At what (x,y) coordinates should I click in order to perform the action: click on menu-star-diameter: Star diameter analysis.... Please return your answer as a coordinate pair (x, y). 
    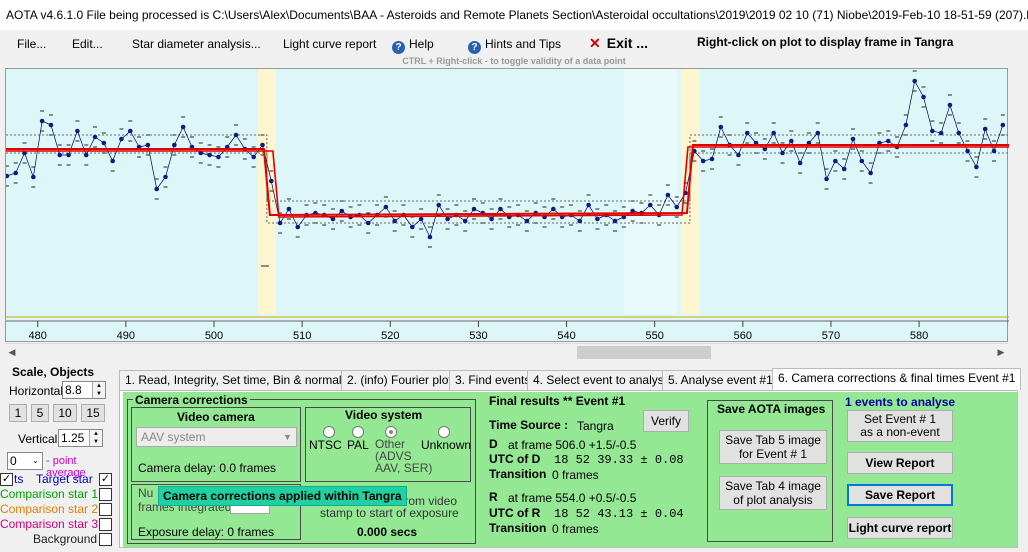
    Looking at the image, I should click on (196, 44).